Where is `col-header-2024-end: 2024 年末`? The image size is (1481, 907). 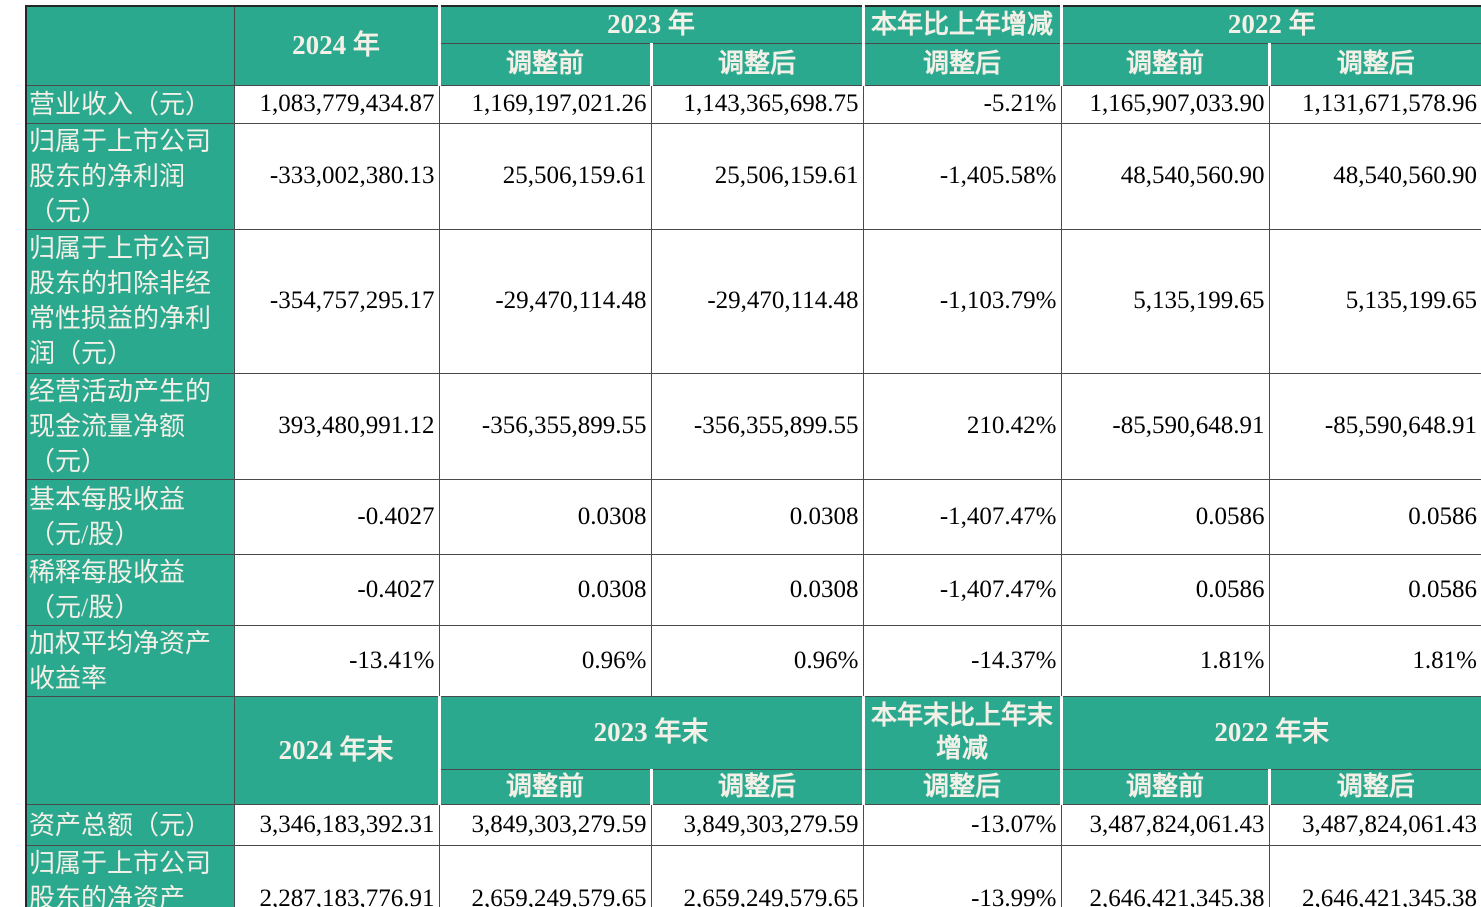 col-header-2024-end: 2024 年末 is located at coordinates (336, 750).